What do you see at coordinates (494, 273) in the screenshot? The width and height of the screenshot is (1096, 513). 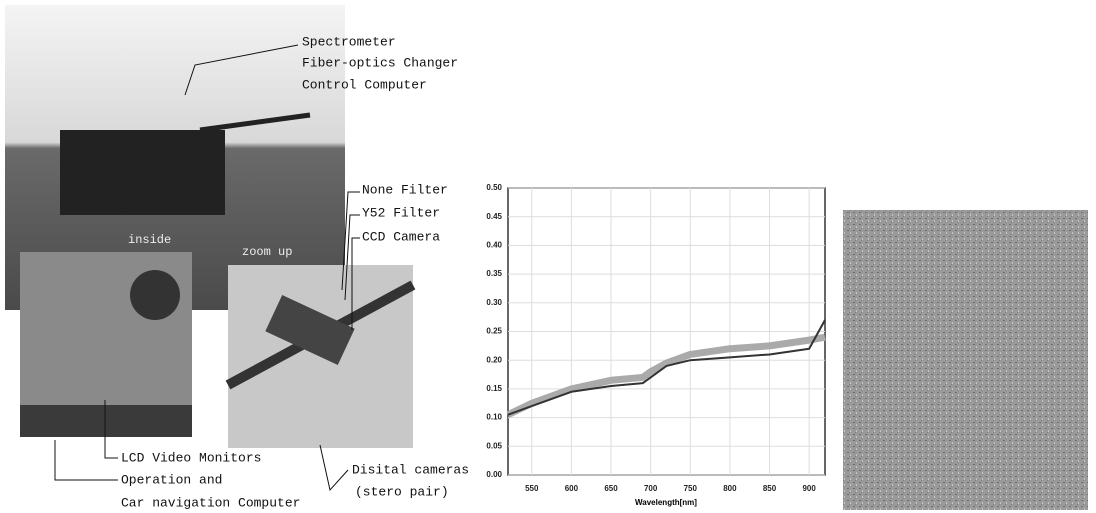 I see `y-tick-label: 0.35` at bounding box center [494, 273].